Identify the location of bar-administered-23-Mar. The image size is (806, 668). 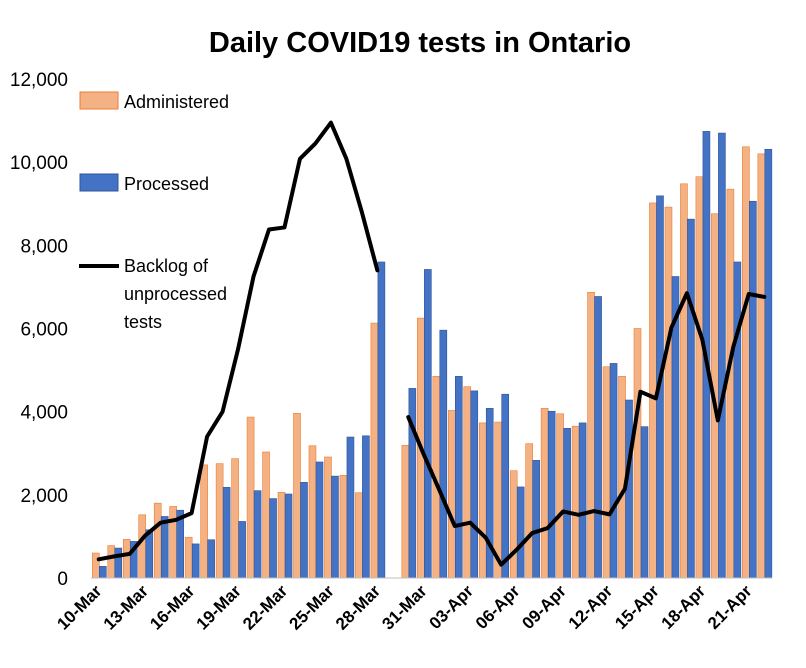
(297, 496).